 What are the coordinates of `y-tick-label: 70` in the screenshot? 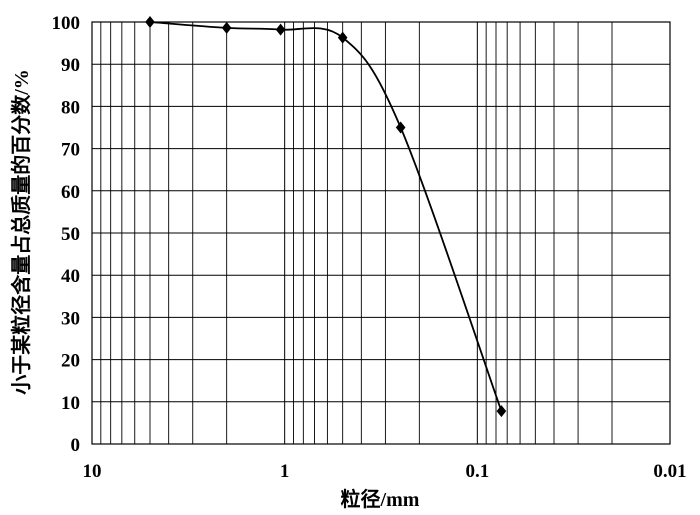 It's located at (70, 150).